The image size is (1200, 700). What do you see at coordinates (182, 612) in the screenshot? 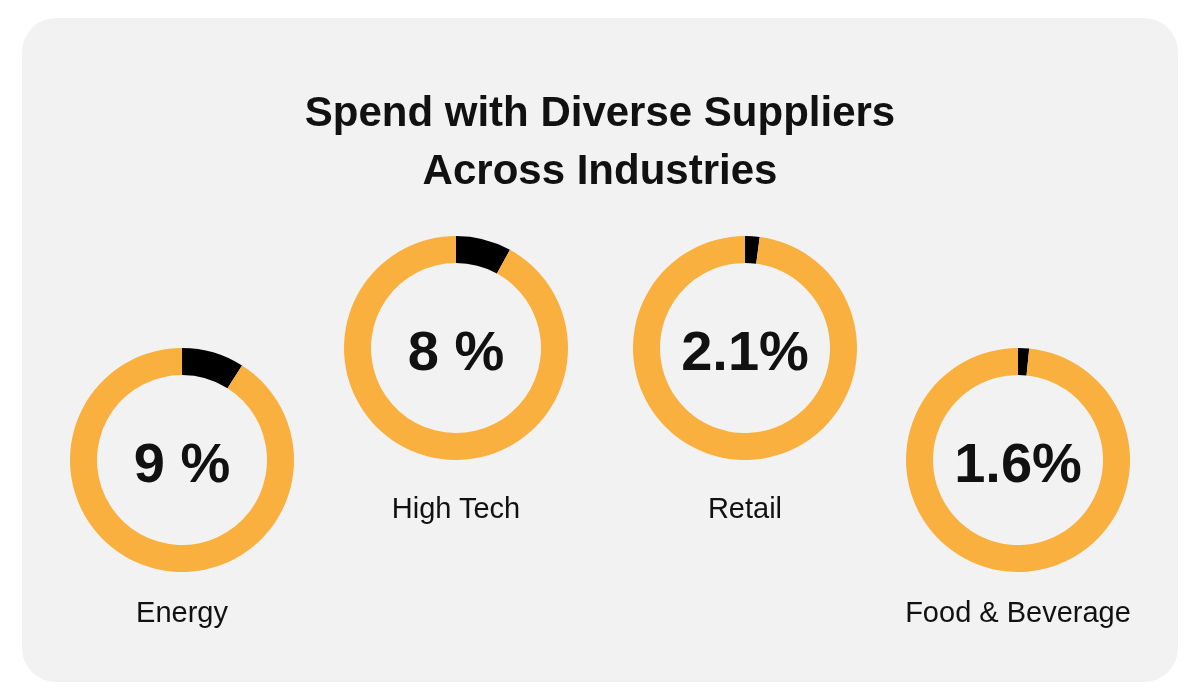
I see `text: Energy` at bounding box center [182, 612].